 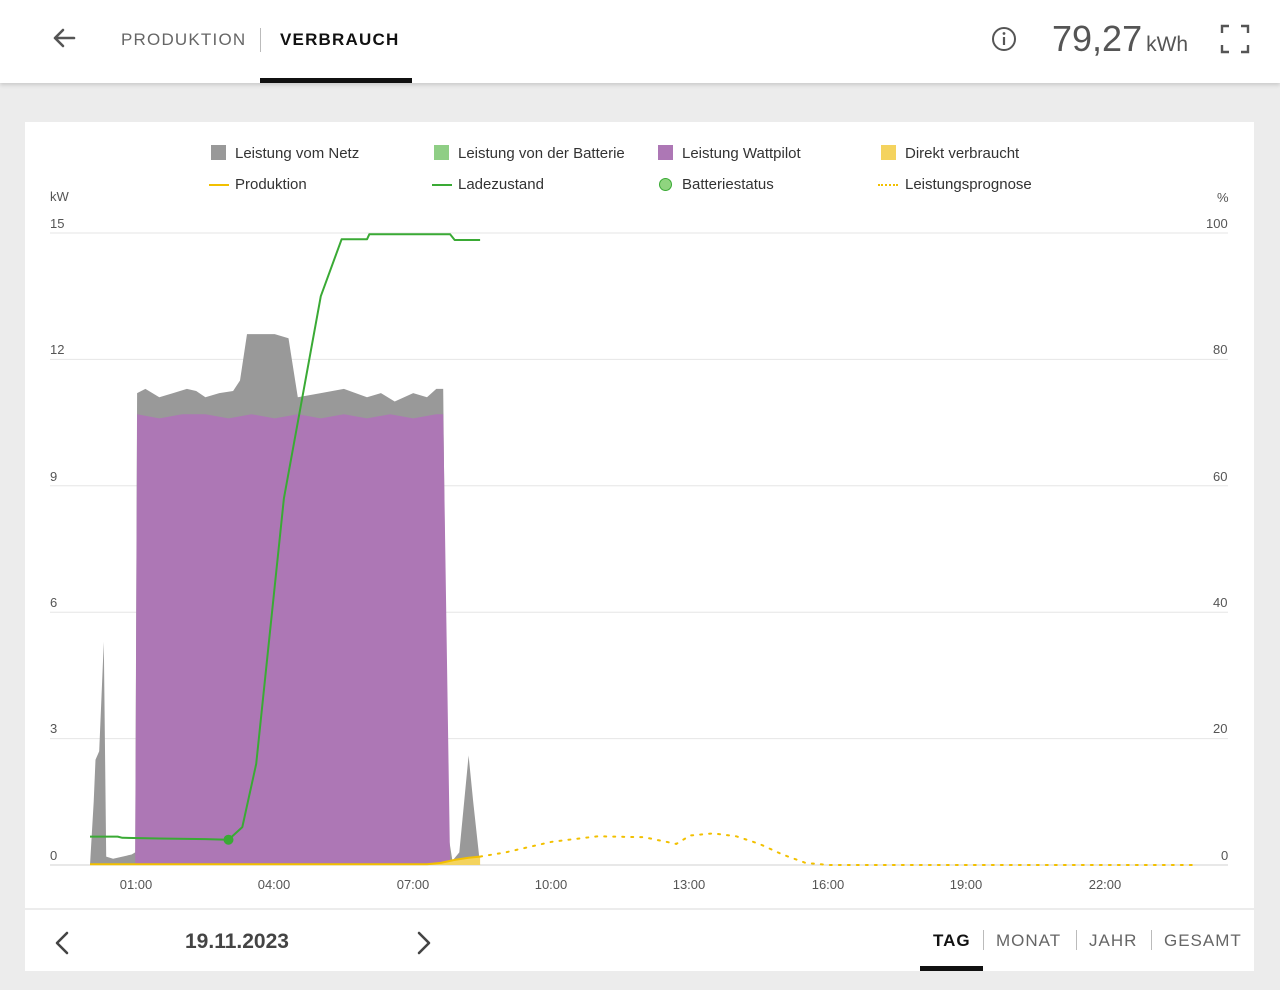 What do you see at coordinates (541, 153) in the screenshot?
I see `legend-label: Leistung von der Batterie` at bounding box center [541, 153].